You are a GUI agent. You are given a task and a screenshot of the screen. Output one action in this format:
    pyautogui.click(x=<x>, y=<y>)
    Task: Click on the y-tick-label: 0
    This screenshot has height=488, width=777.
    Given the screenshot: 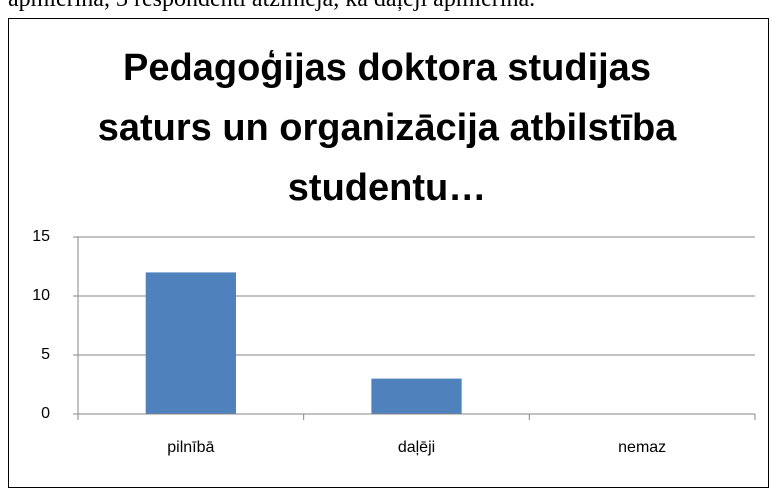 What is the action you would take?
    pyautogui.click(x=45, y=413)
    